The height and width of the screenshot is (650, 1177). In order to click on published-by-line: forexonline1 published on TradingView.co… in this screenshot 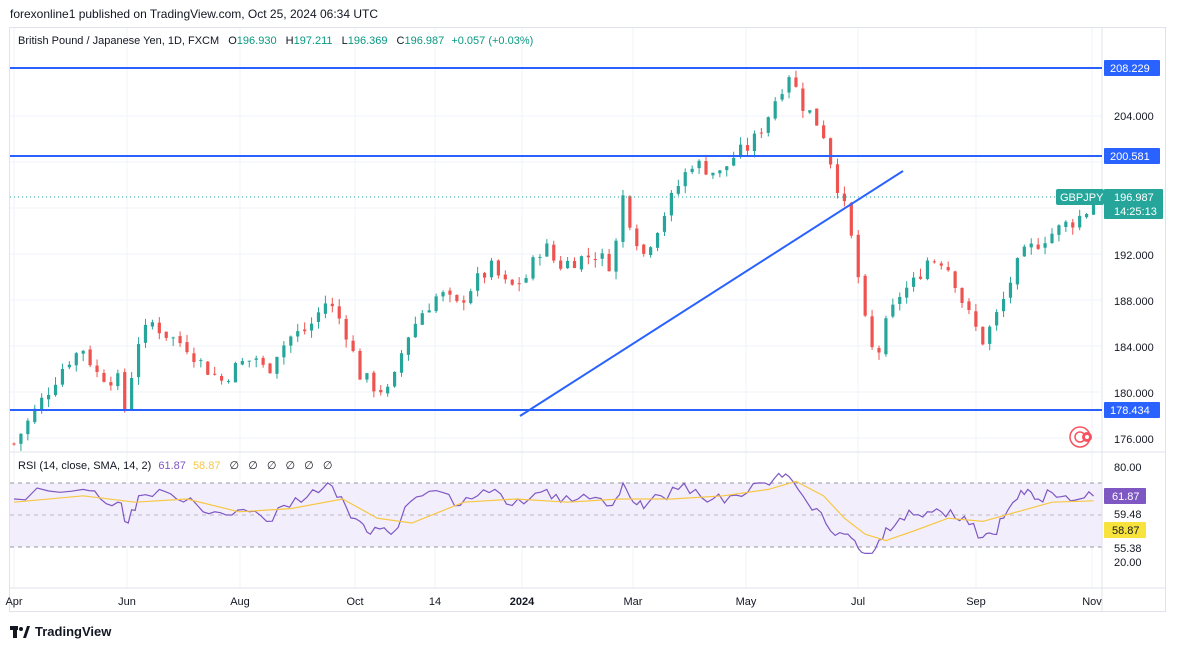, I will do `click(194, 14)`.